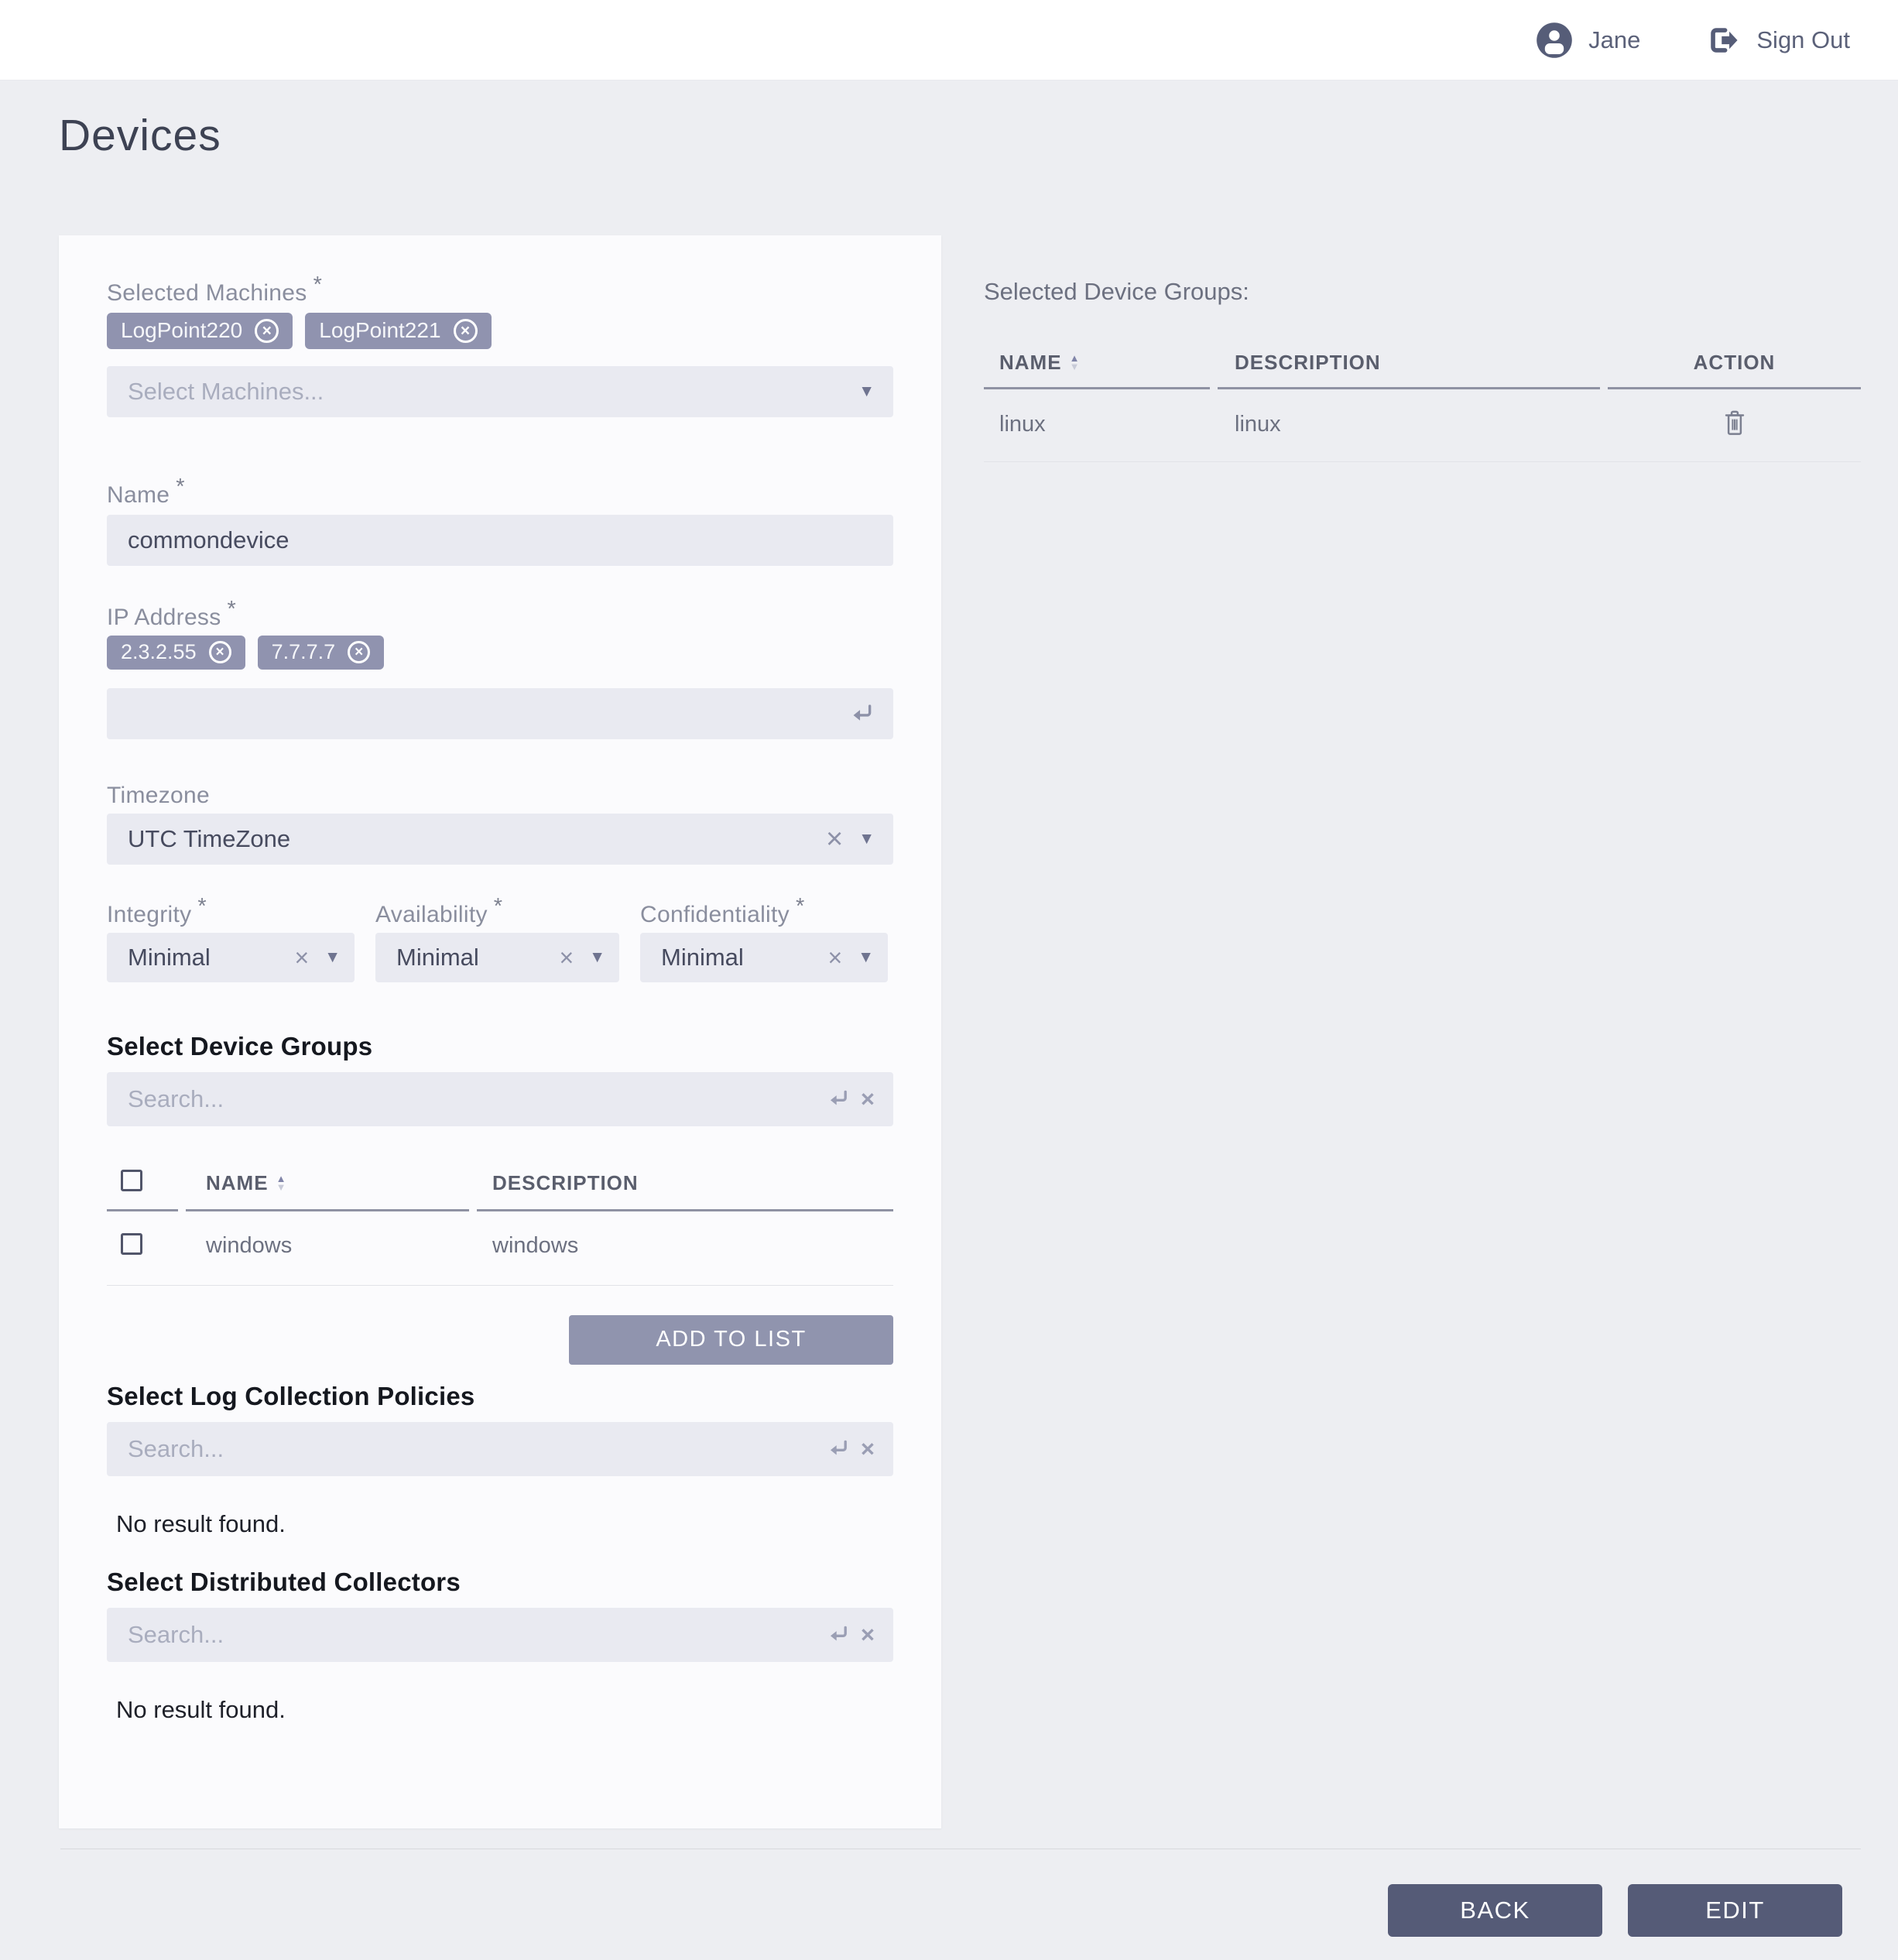 This screenshot has height=1960, width=1898. What do you see at coordinates (159, 795) in the screenshot?
I see `timezone-label: Timezone` at bounding box center [159, 795].